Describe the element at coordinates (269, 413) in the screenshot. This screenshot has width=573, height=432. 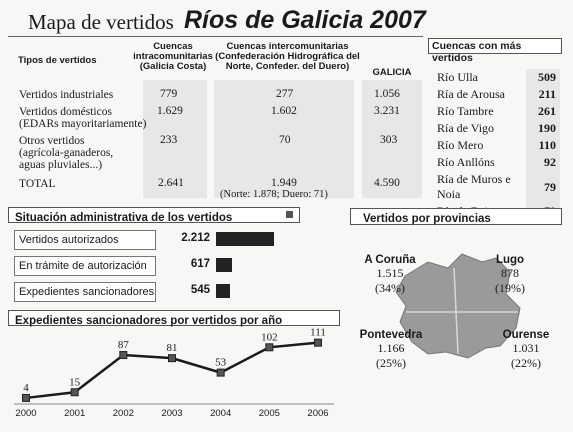
I see `x-tick-label: 2005` at that location.